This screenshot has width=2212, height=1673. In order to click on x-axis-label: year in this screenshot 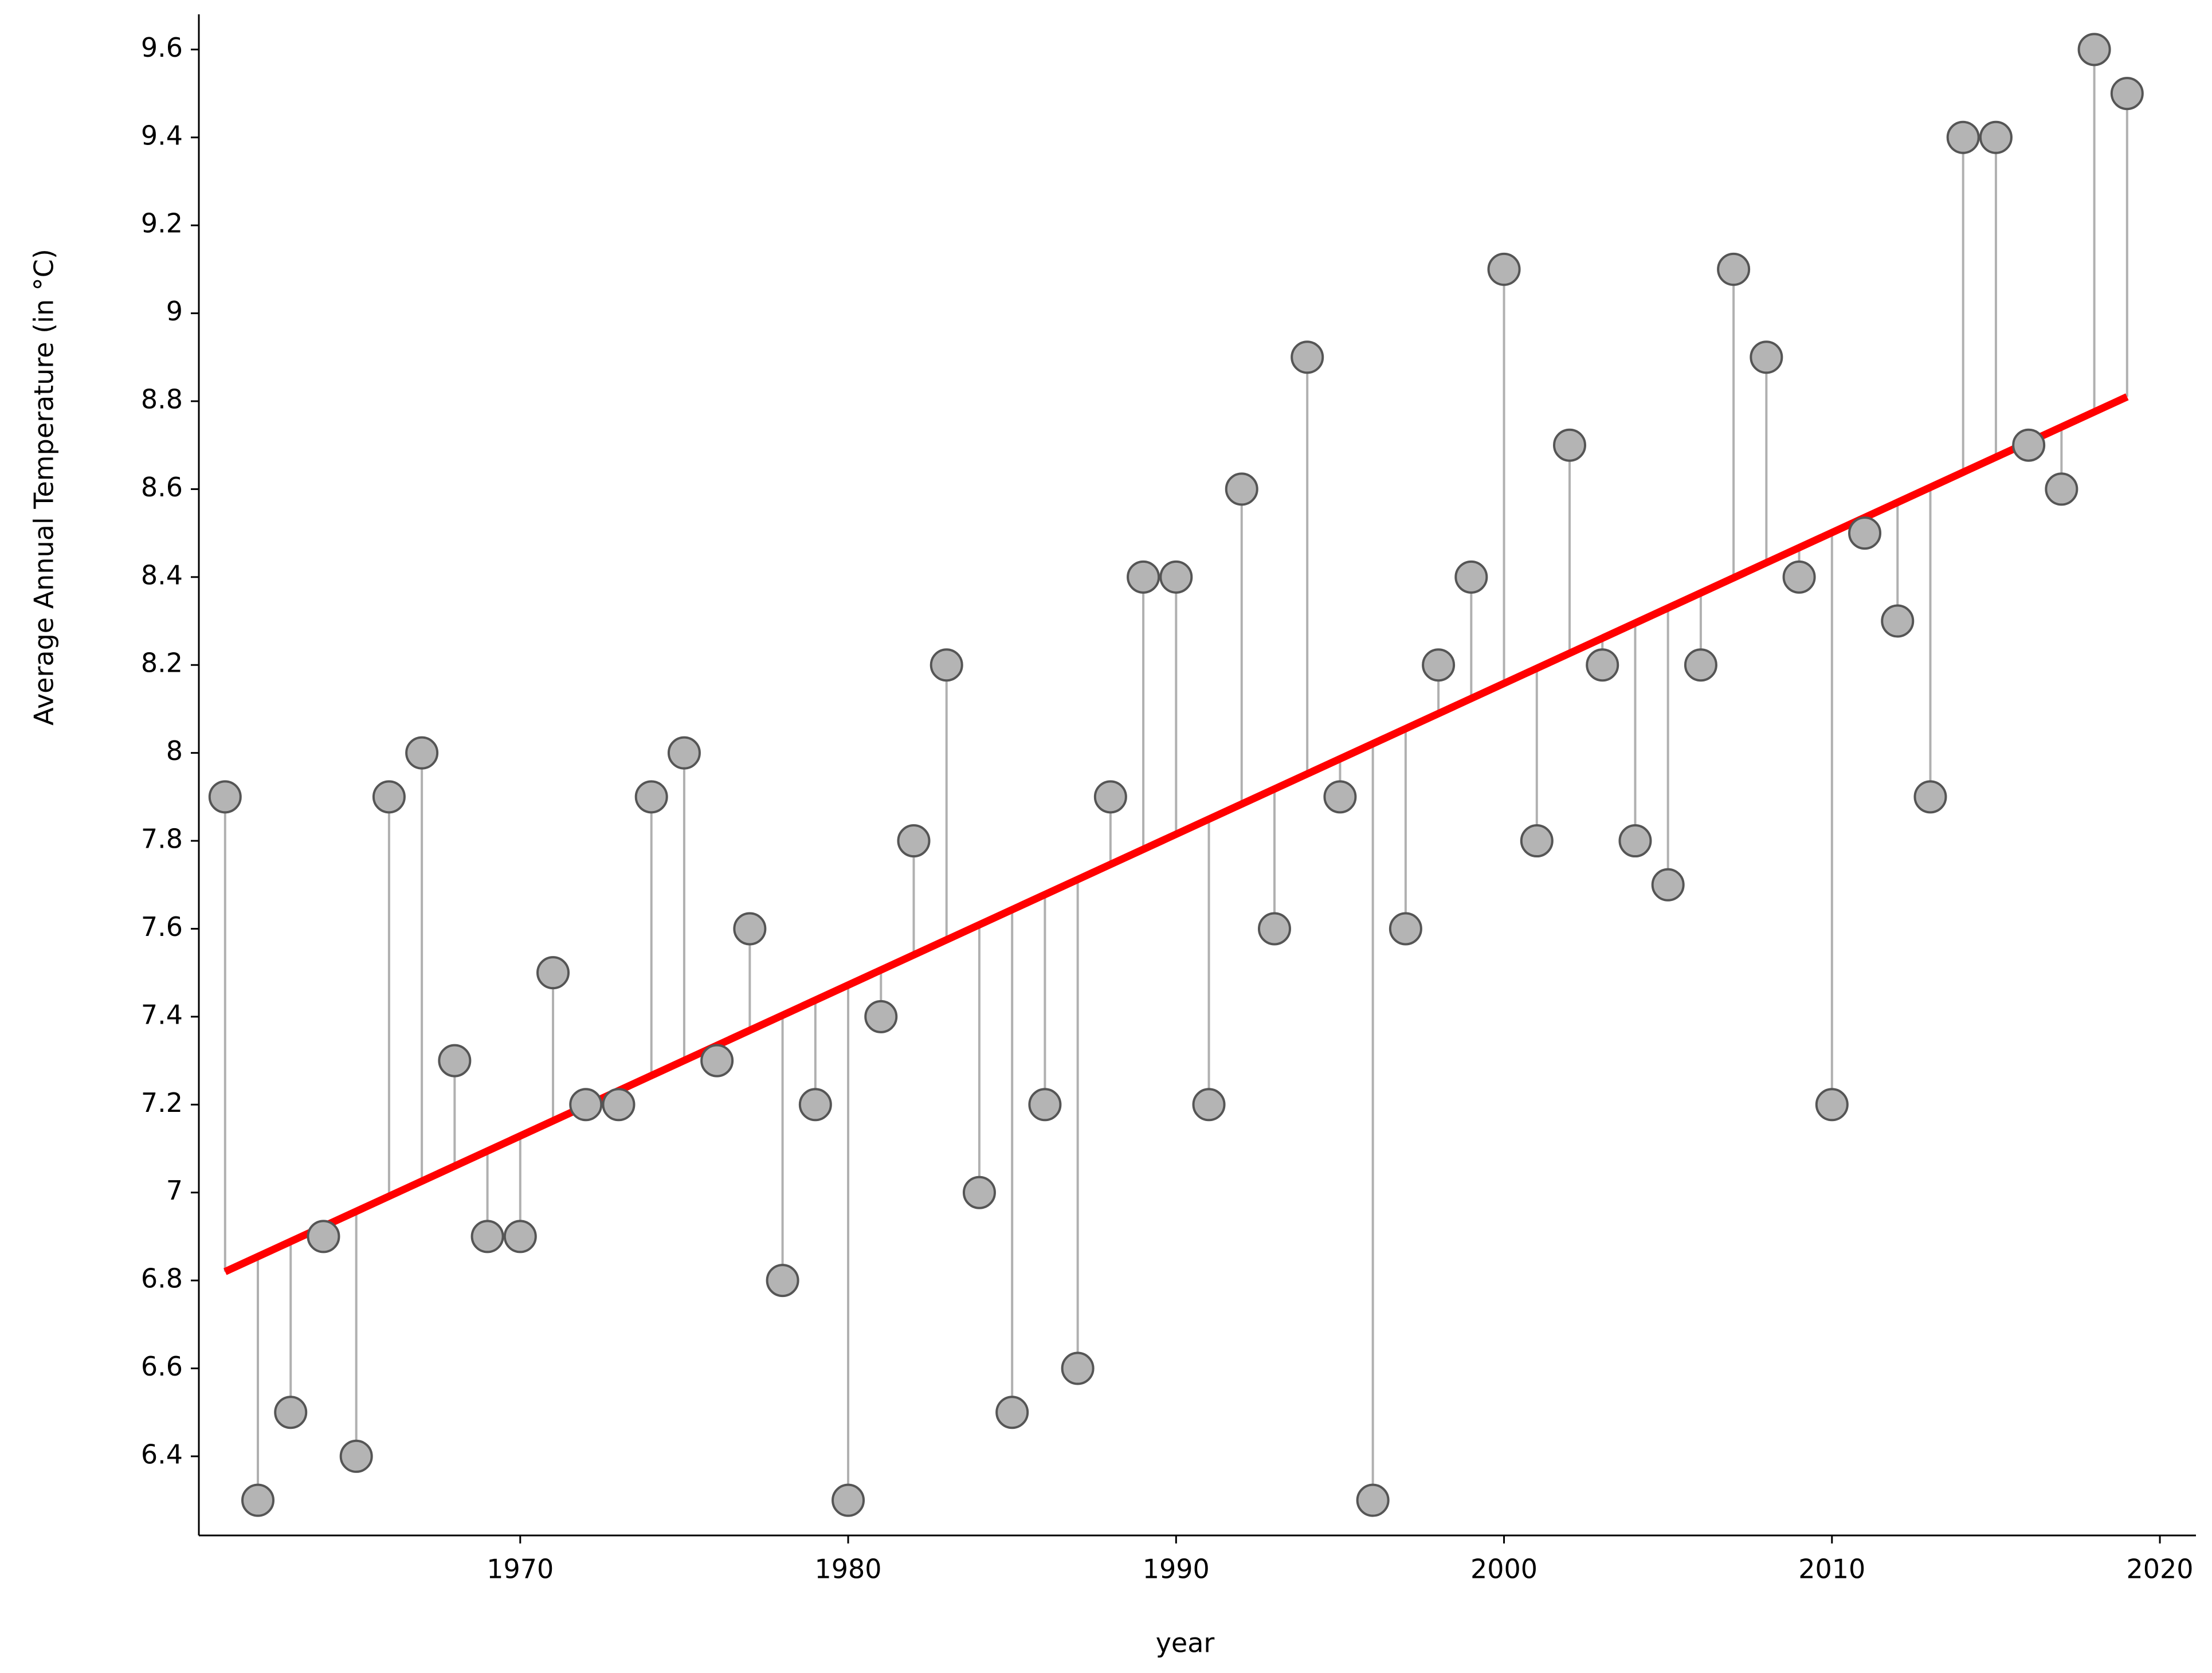, I will do `click(1185, 1643)`.